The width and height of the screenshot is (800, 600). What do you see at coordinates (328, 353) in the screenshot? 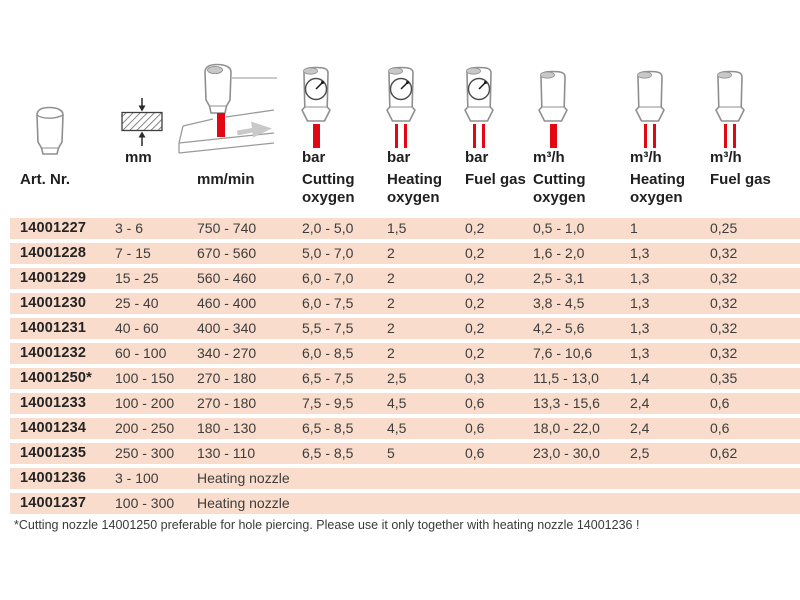
I see `cell-bar_cut: 6,0 - 8,5` at bounding box center [328, 353].